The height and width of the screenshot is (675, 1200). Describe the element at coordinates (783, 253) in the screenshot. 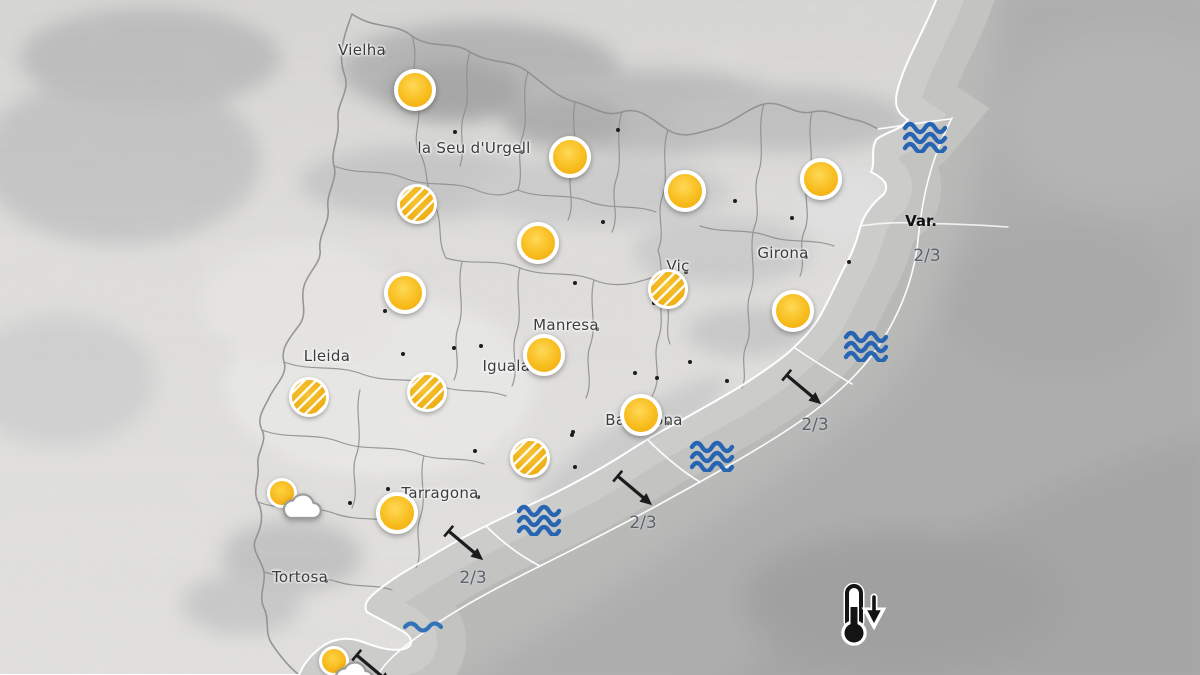

I see `city-label-girona: Girona` at that location.